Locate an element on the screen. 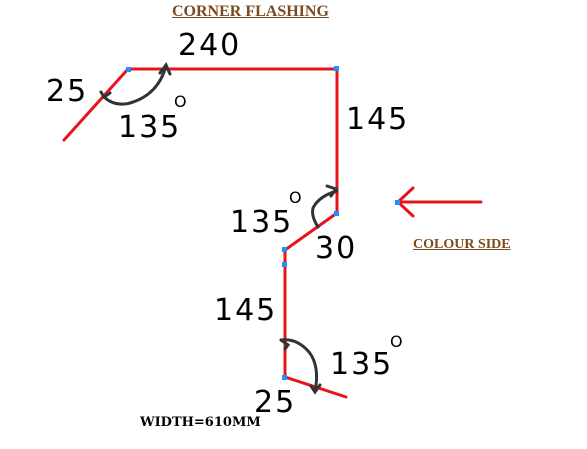 The image size is (587, 449). width-note: WIDTH=610MM is located at coordinates (200, 422).